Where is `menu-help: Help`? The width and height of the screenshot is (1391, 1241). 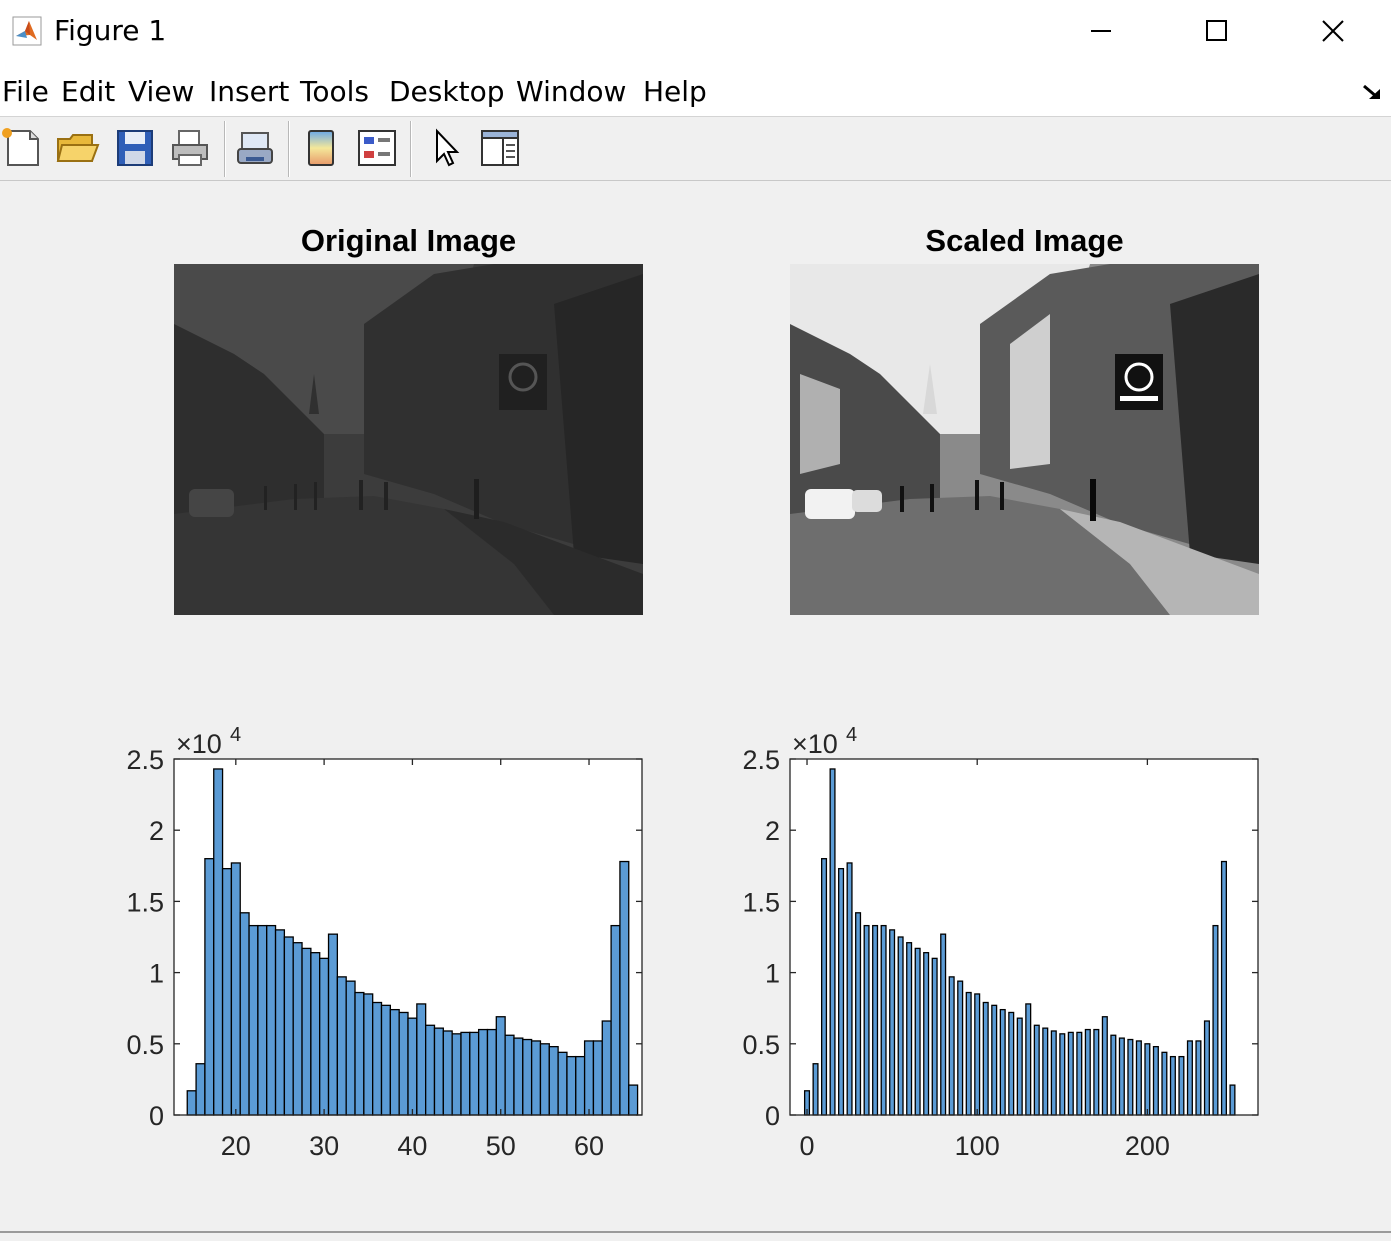
menu-help: Help is located at coordinates (675, 91).